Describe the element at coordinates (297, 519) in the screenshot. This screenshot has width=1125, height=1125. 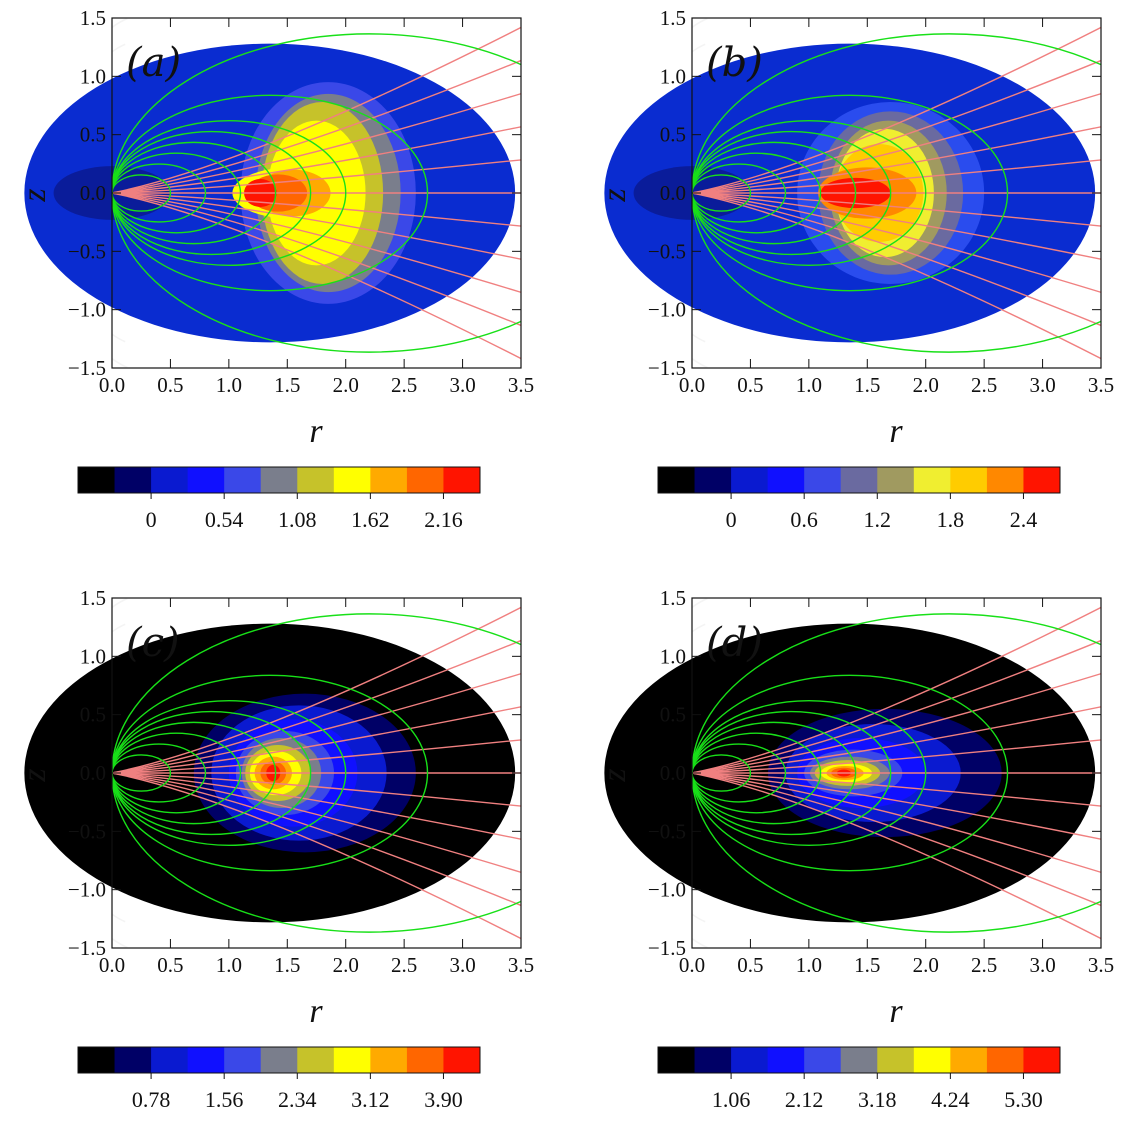
I see `colorbar-label: 1.08` at that location.